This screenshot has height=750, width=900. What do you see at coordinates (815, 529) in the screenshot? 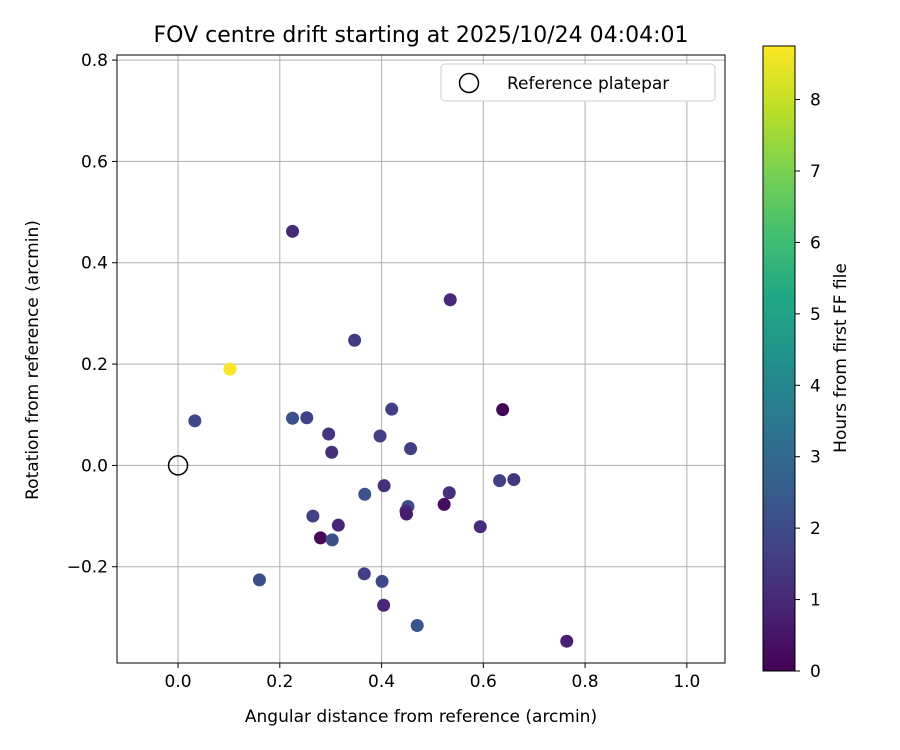
I see `colorbar-tick-label: 2` at bounding box center [815, 529].